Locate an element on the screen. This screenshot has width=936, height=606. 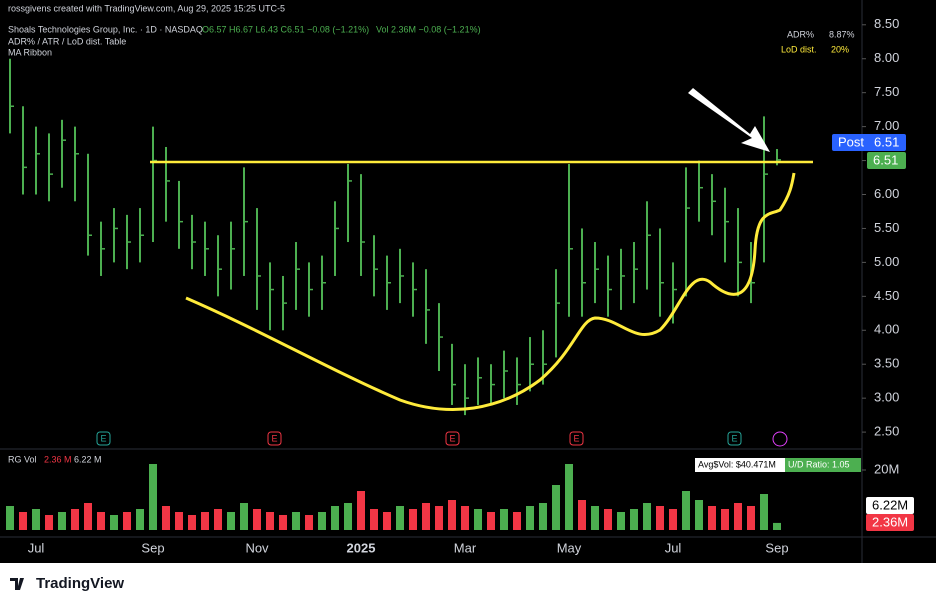
volume-title: RG Vol is located at coordinates (22, 459).